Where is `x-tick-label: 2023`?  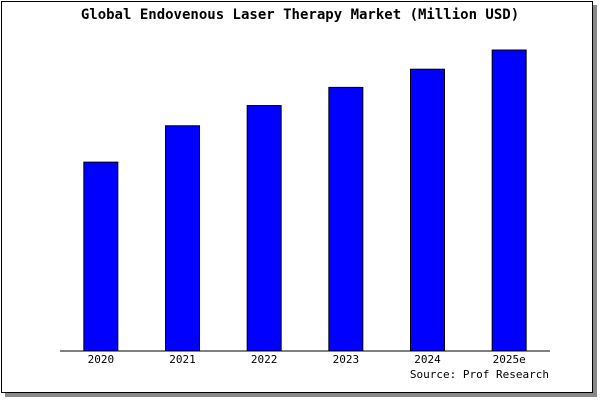 x-tick-label: 2023 is located at coordinates (346, 359).